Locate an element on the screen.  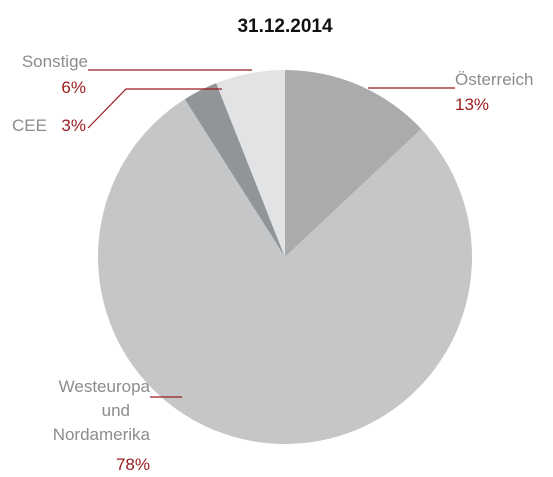
value-label: 13% is located at coordinates (472, 104).